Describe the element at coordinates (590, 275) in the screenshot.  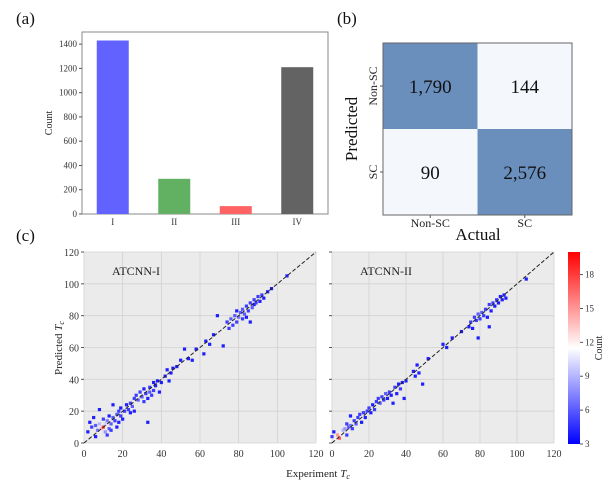
I see `colorbar-tick-label: 18` at that location.